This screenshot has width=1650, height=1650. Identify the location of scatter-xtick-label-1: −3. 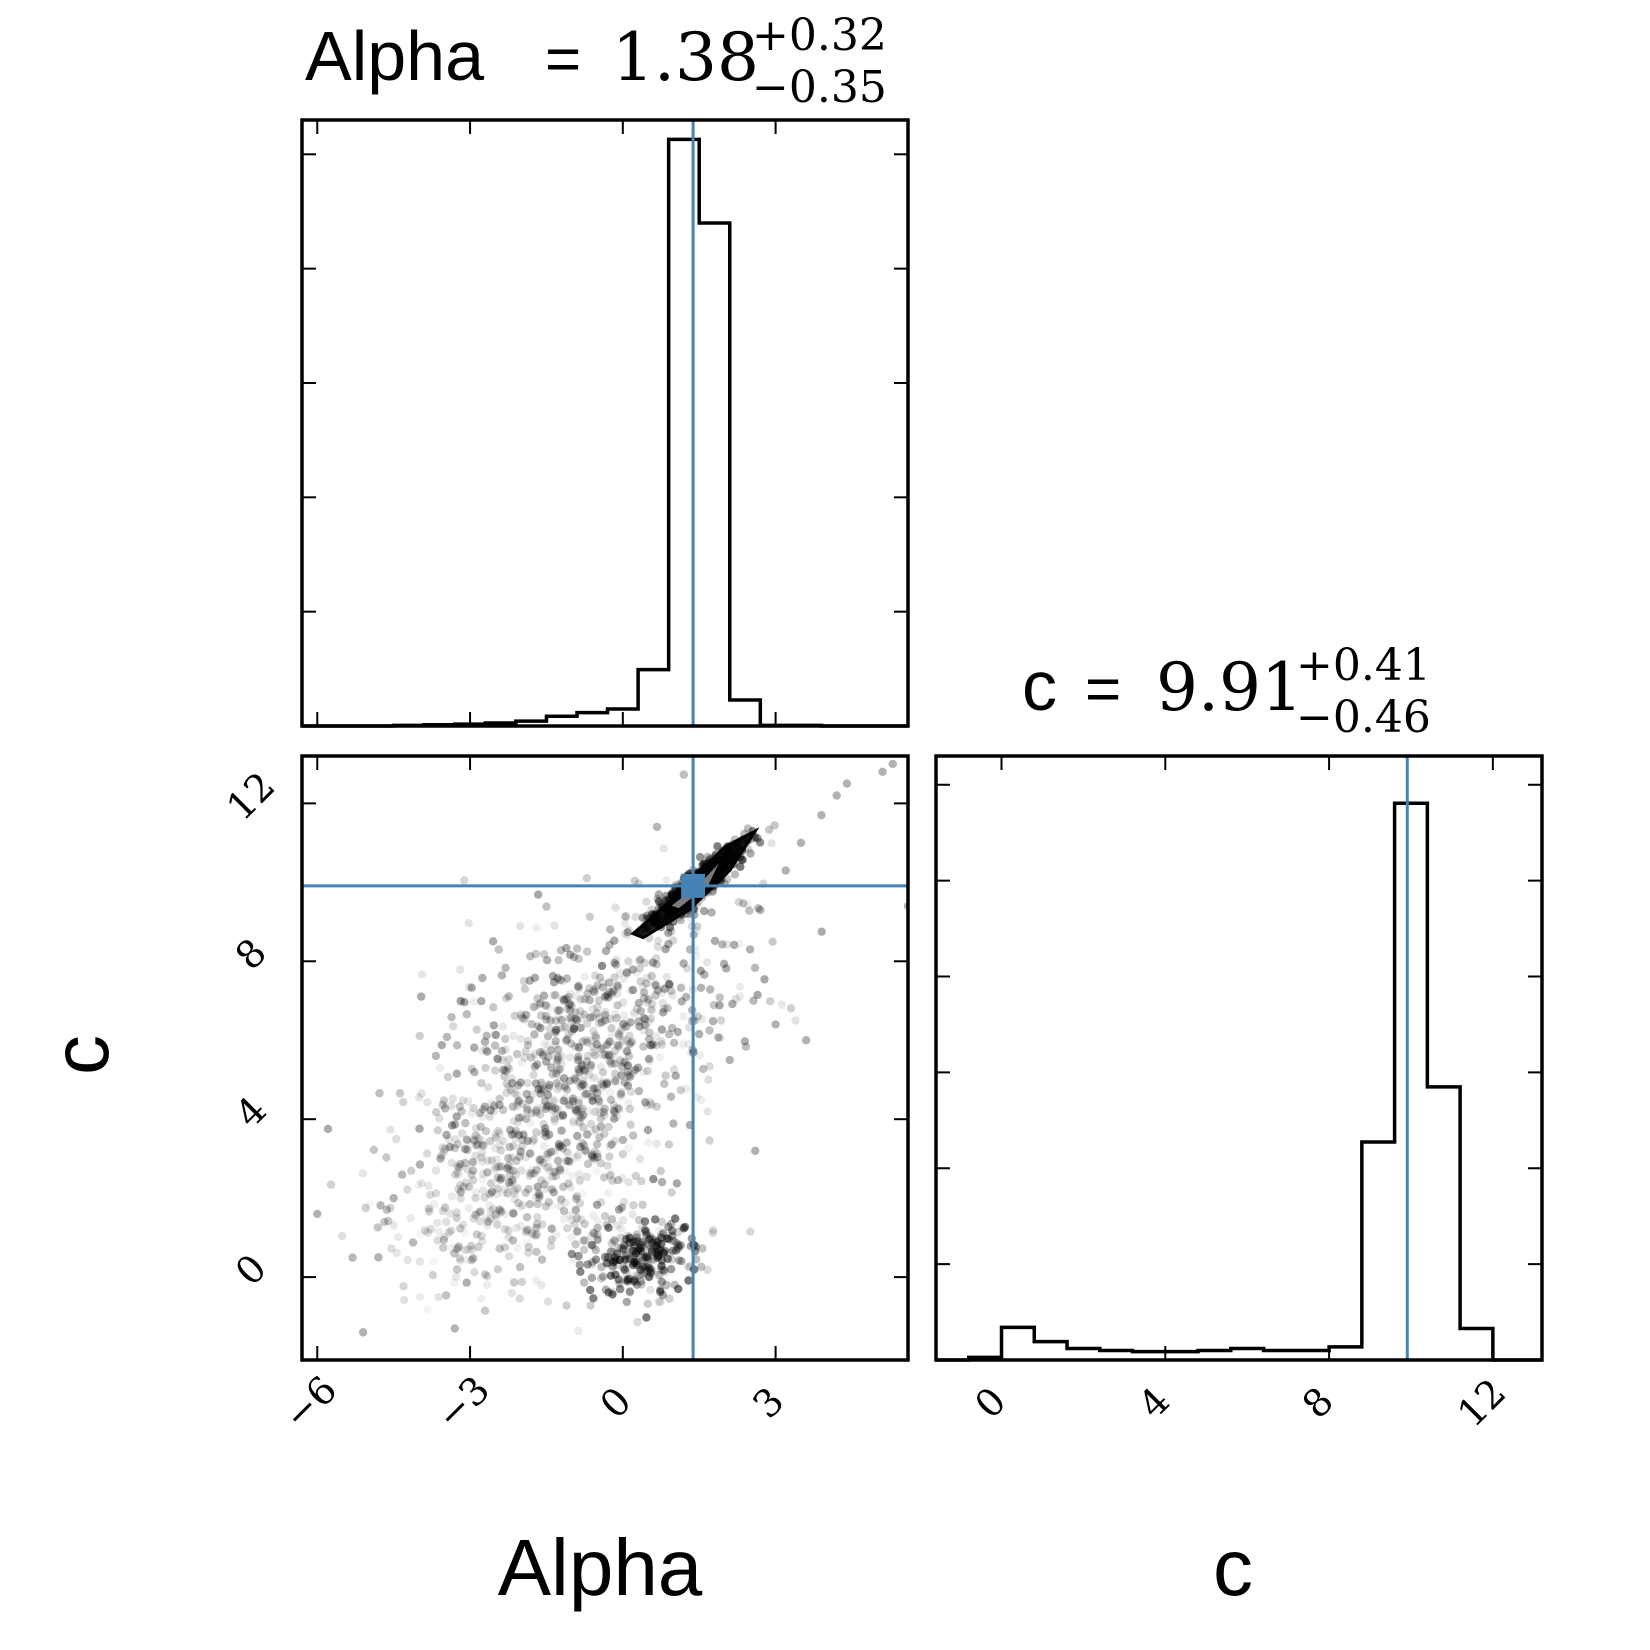
(462, 1402).